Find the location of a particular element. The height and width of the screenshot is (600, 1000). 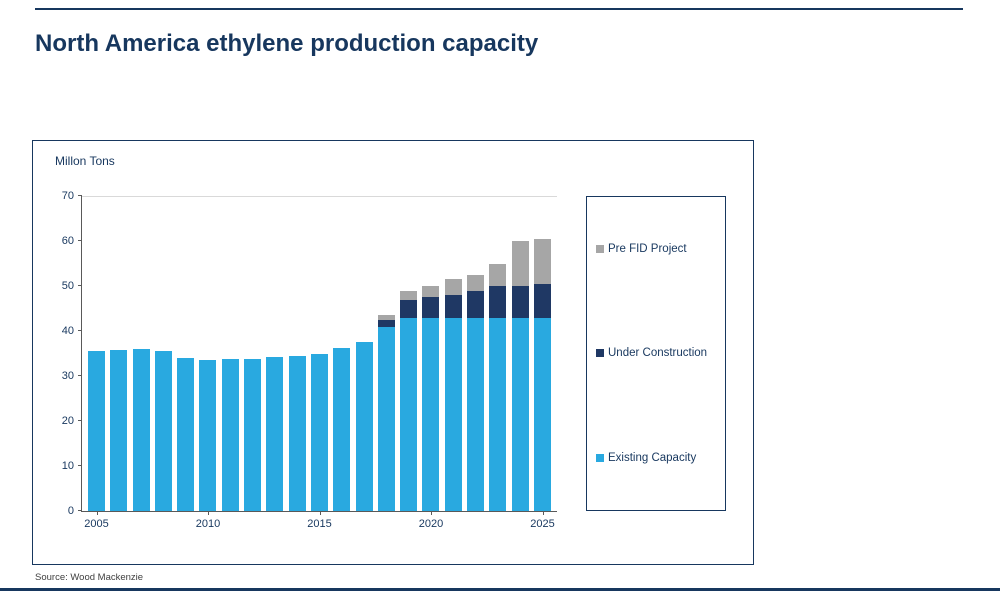

stacked-bar-2010 is located at coordinates (208, 435).